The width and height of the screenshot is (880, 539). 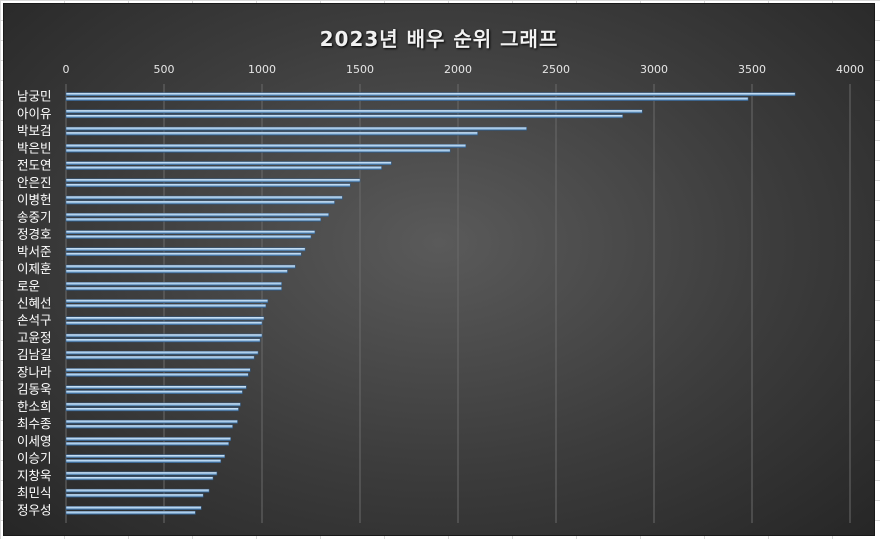 I want to click on x-tick-label: 3000, so click(x=654, y=69).